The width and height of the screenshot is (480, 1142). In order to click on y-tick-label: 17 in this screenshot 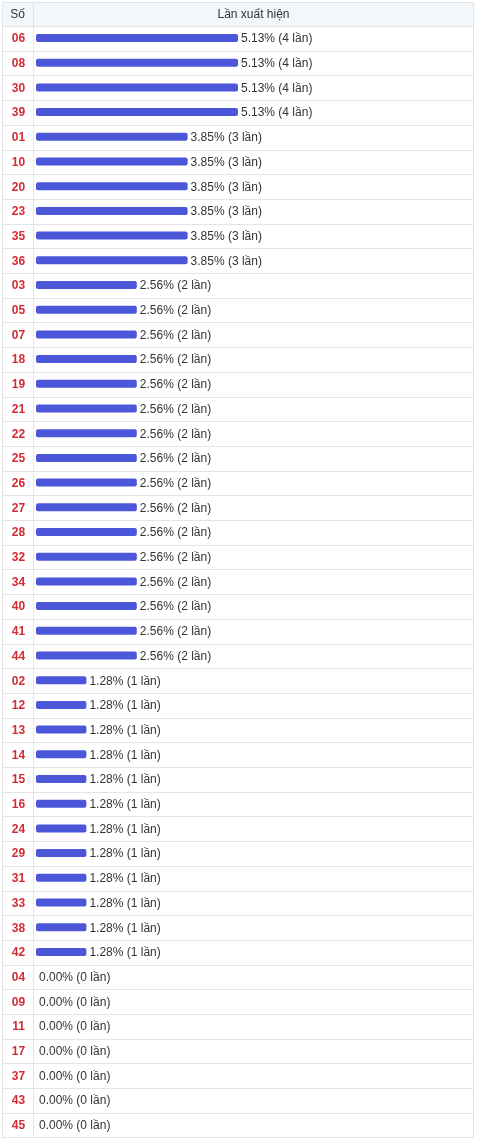, I will do `click(18, 1051)`.